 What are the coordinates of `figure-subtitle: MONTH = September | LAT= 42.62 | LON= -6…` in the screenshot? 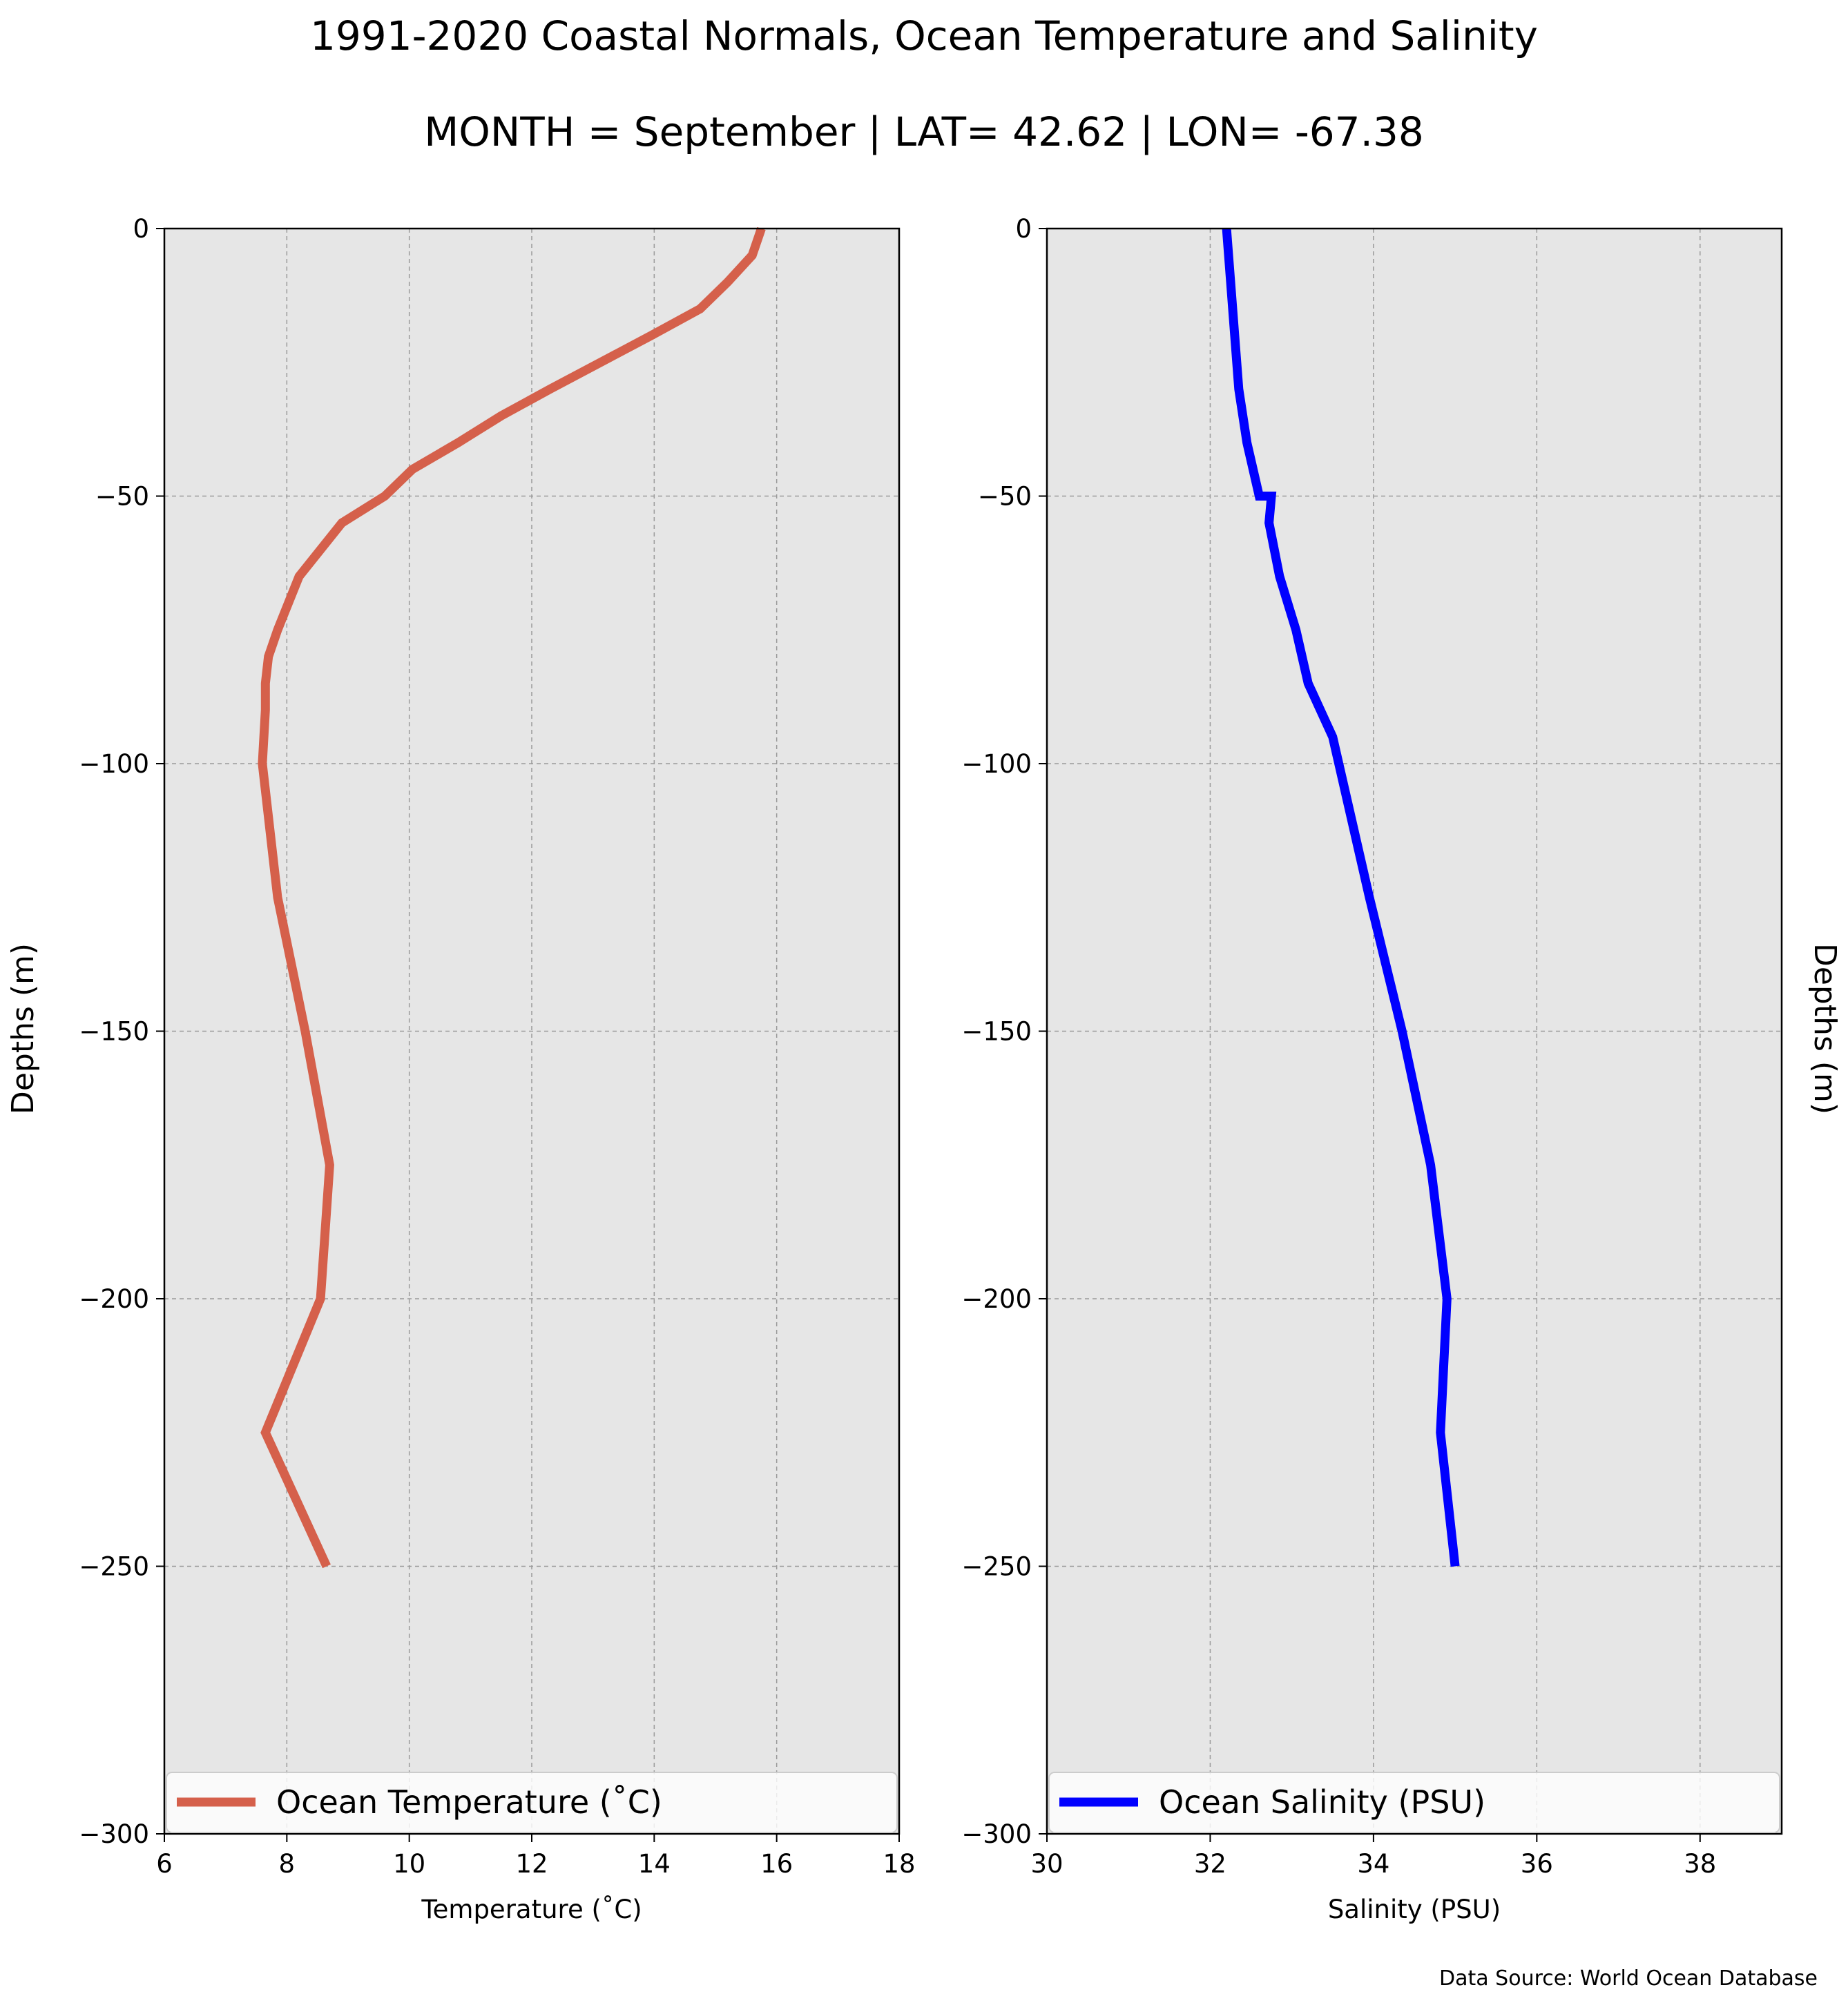 It's located at (924, 131).